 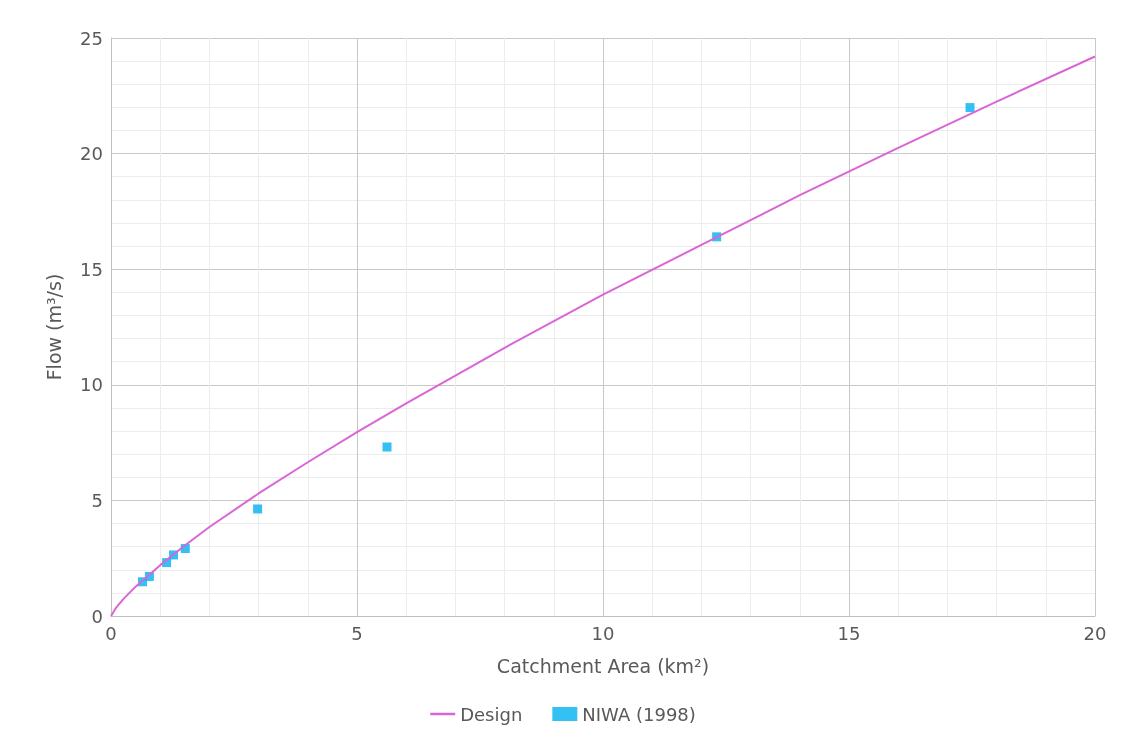 I want to click on x-tick-label: 5, so click(x=357, y=633).